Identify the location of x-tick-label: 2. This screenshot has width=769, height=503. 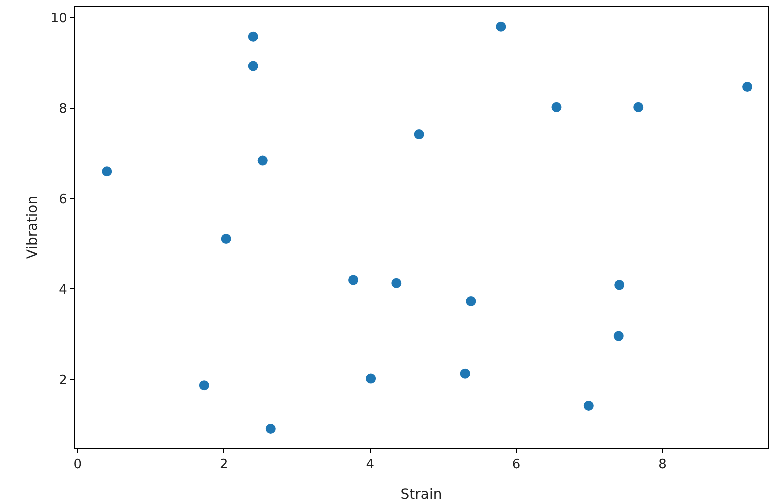
(224, 465).